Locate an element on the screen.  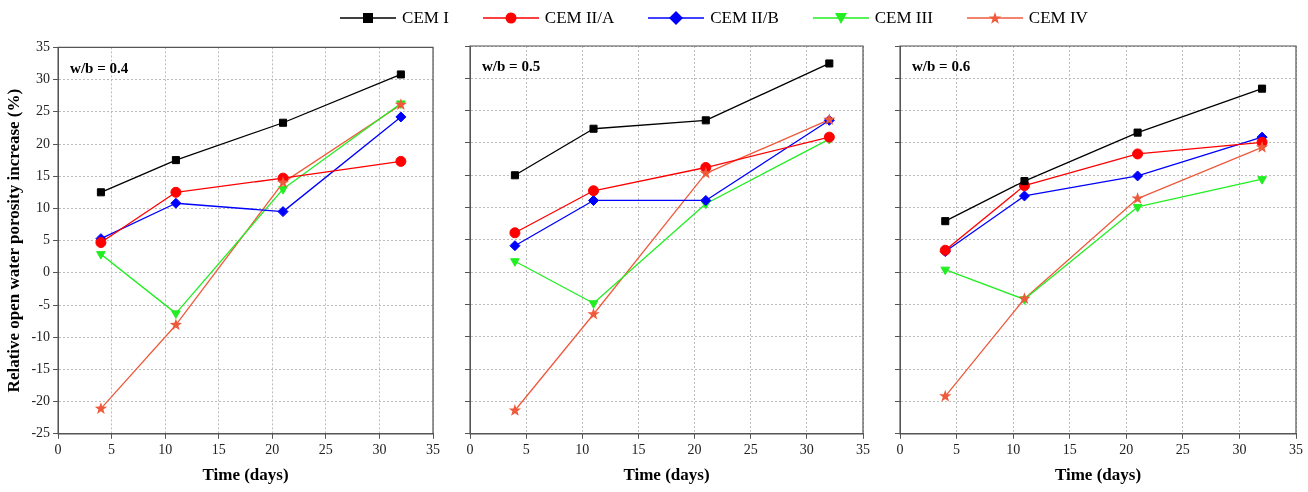
annotation: w/b = 0.5 is located at coordinates (511, 66).